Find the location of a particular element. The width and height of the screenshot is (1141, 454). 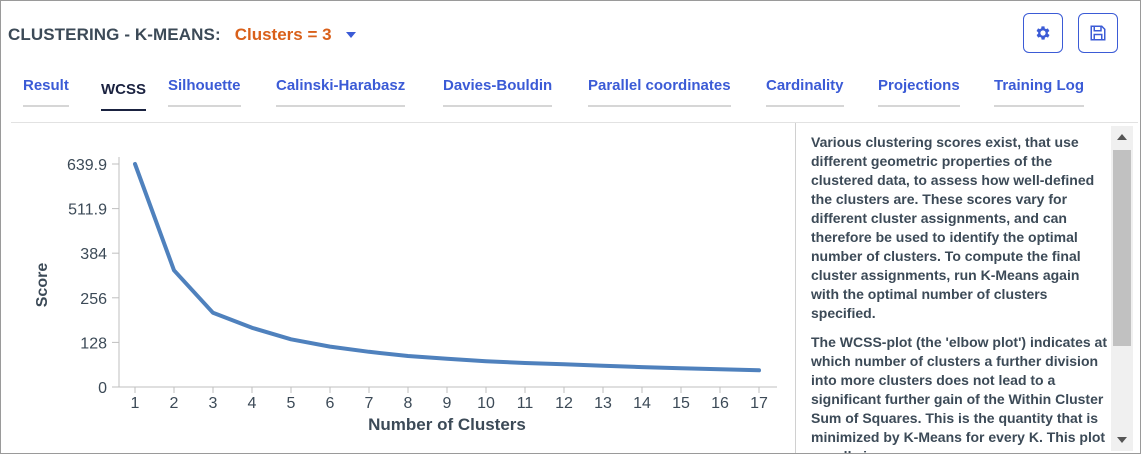

x-axis-label: Number of Clusters is located at coordinates (447, 424).